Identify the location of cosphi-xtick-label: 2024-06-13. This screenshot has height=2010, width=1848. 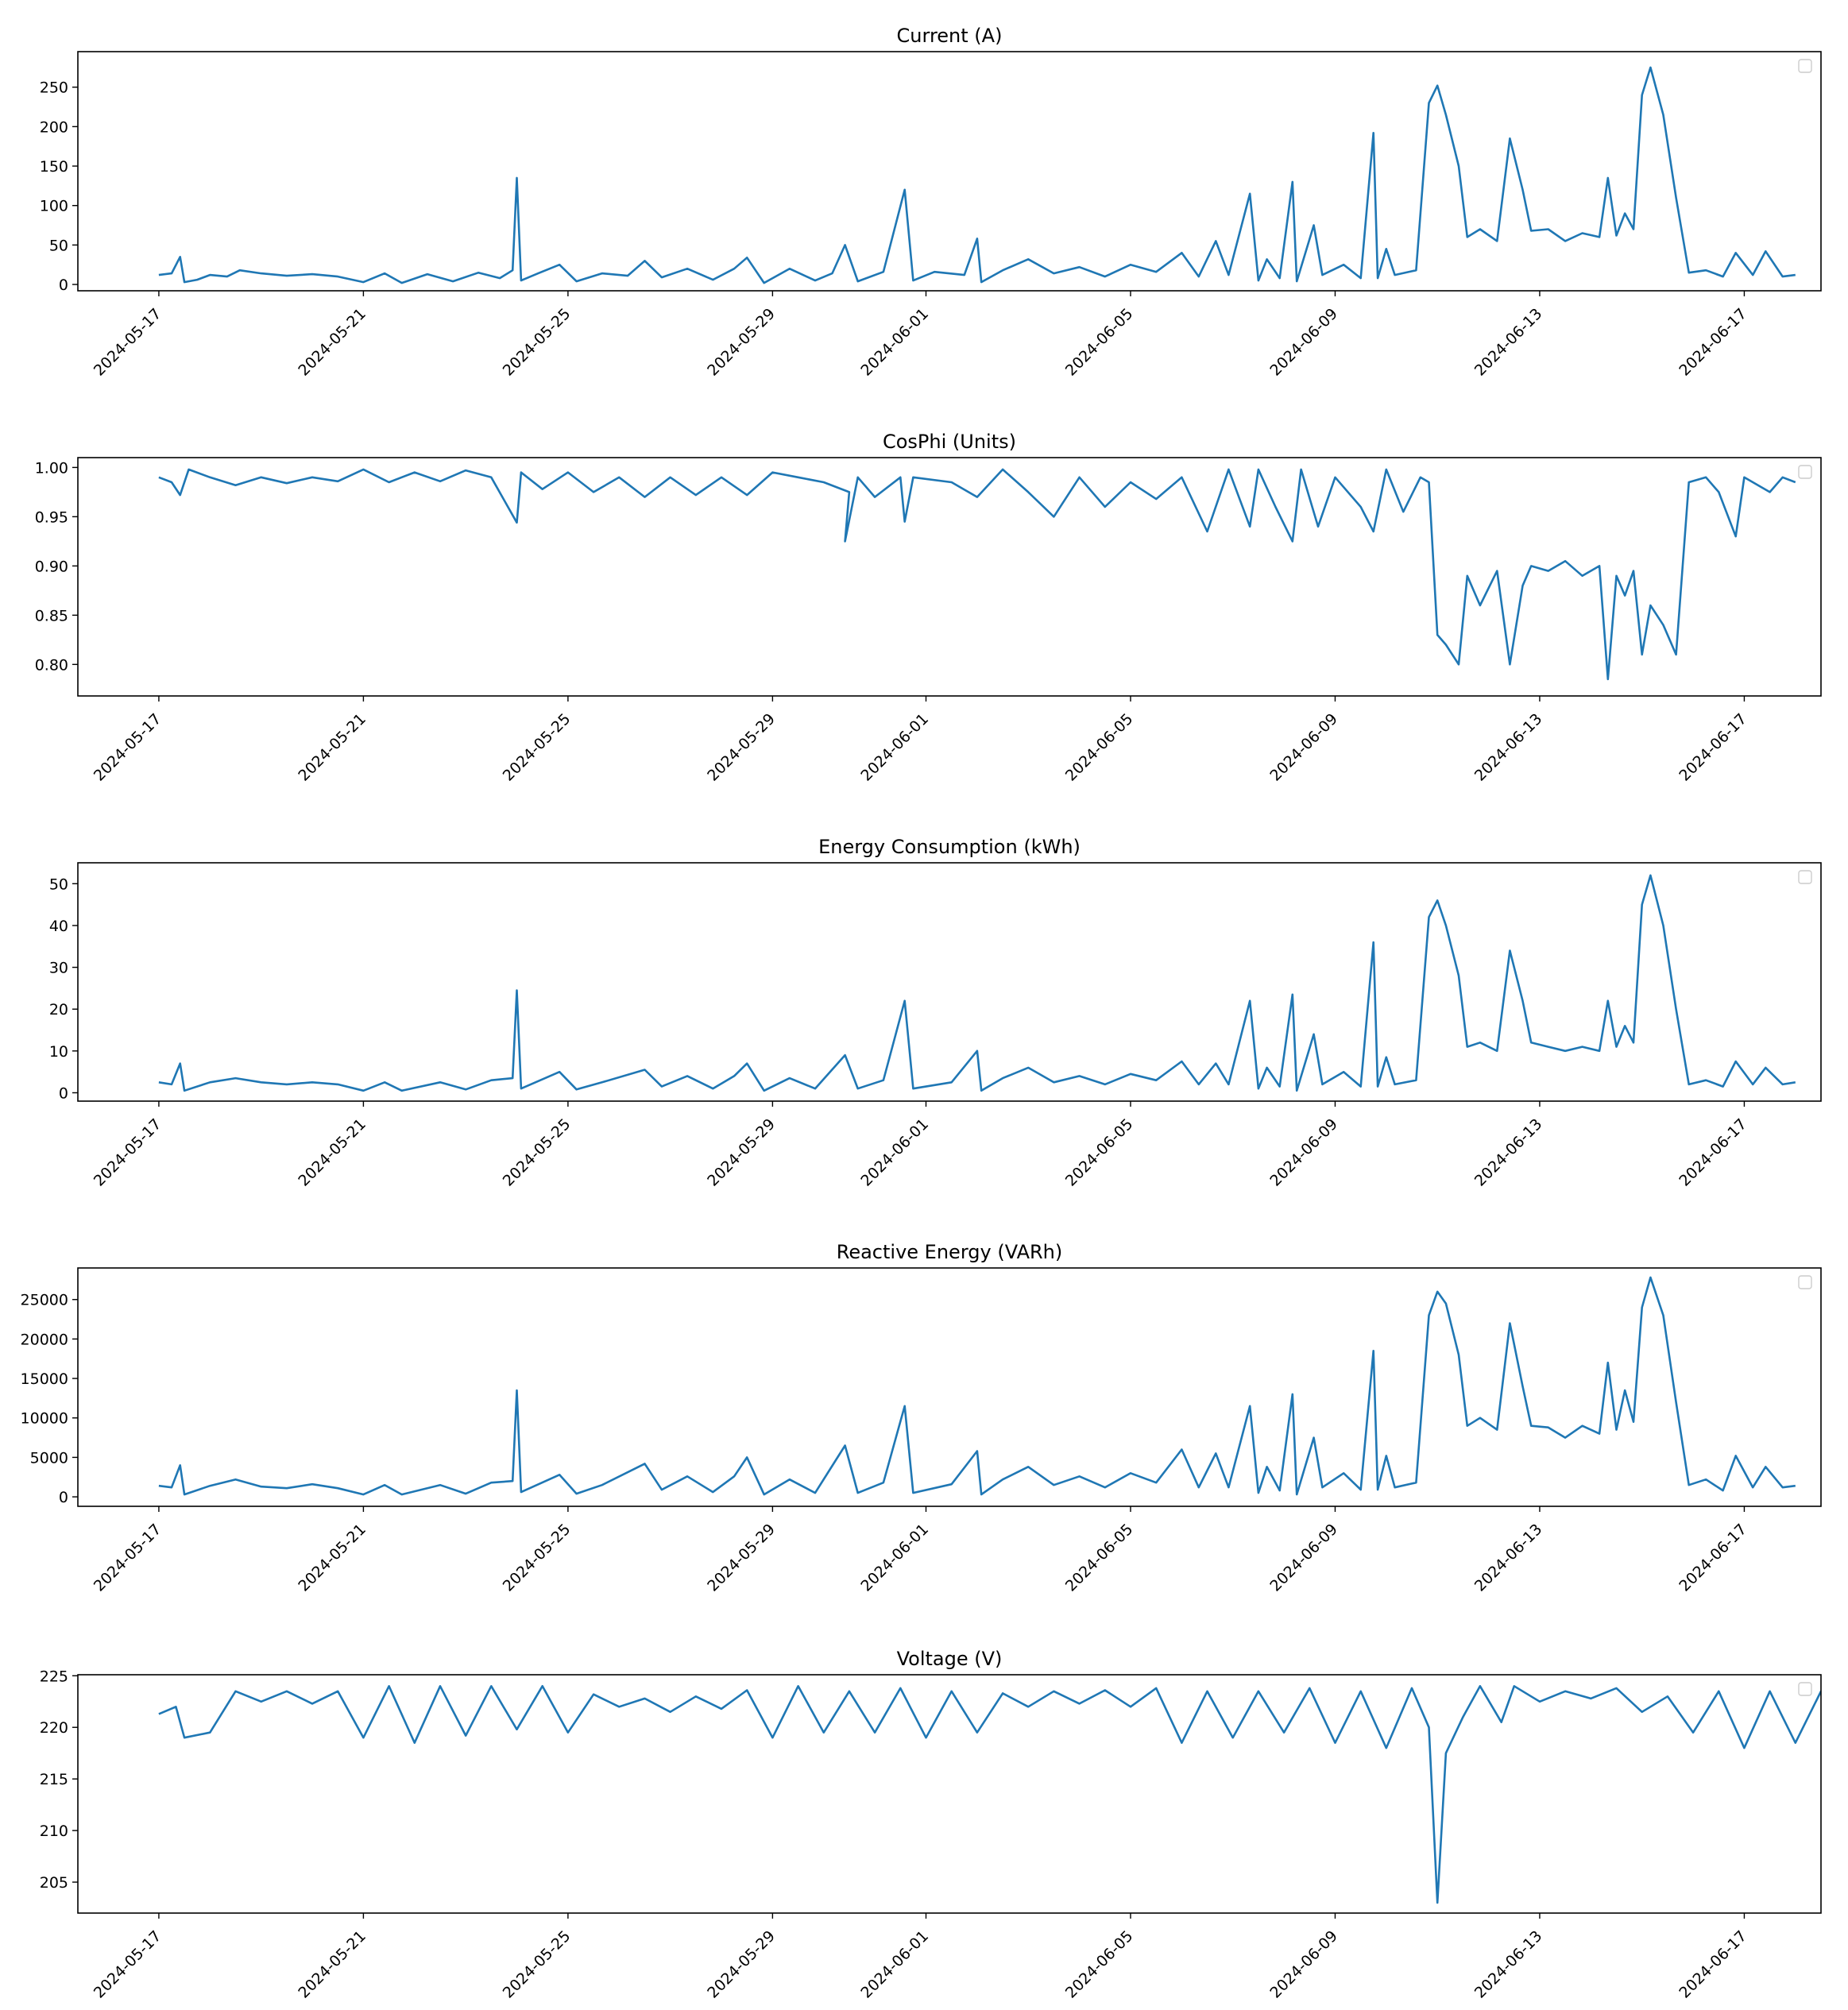
(1508, 747).